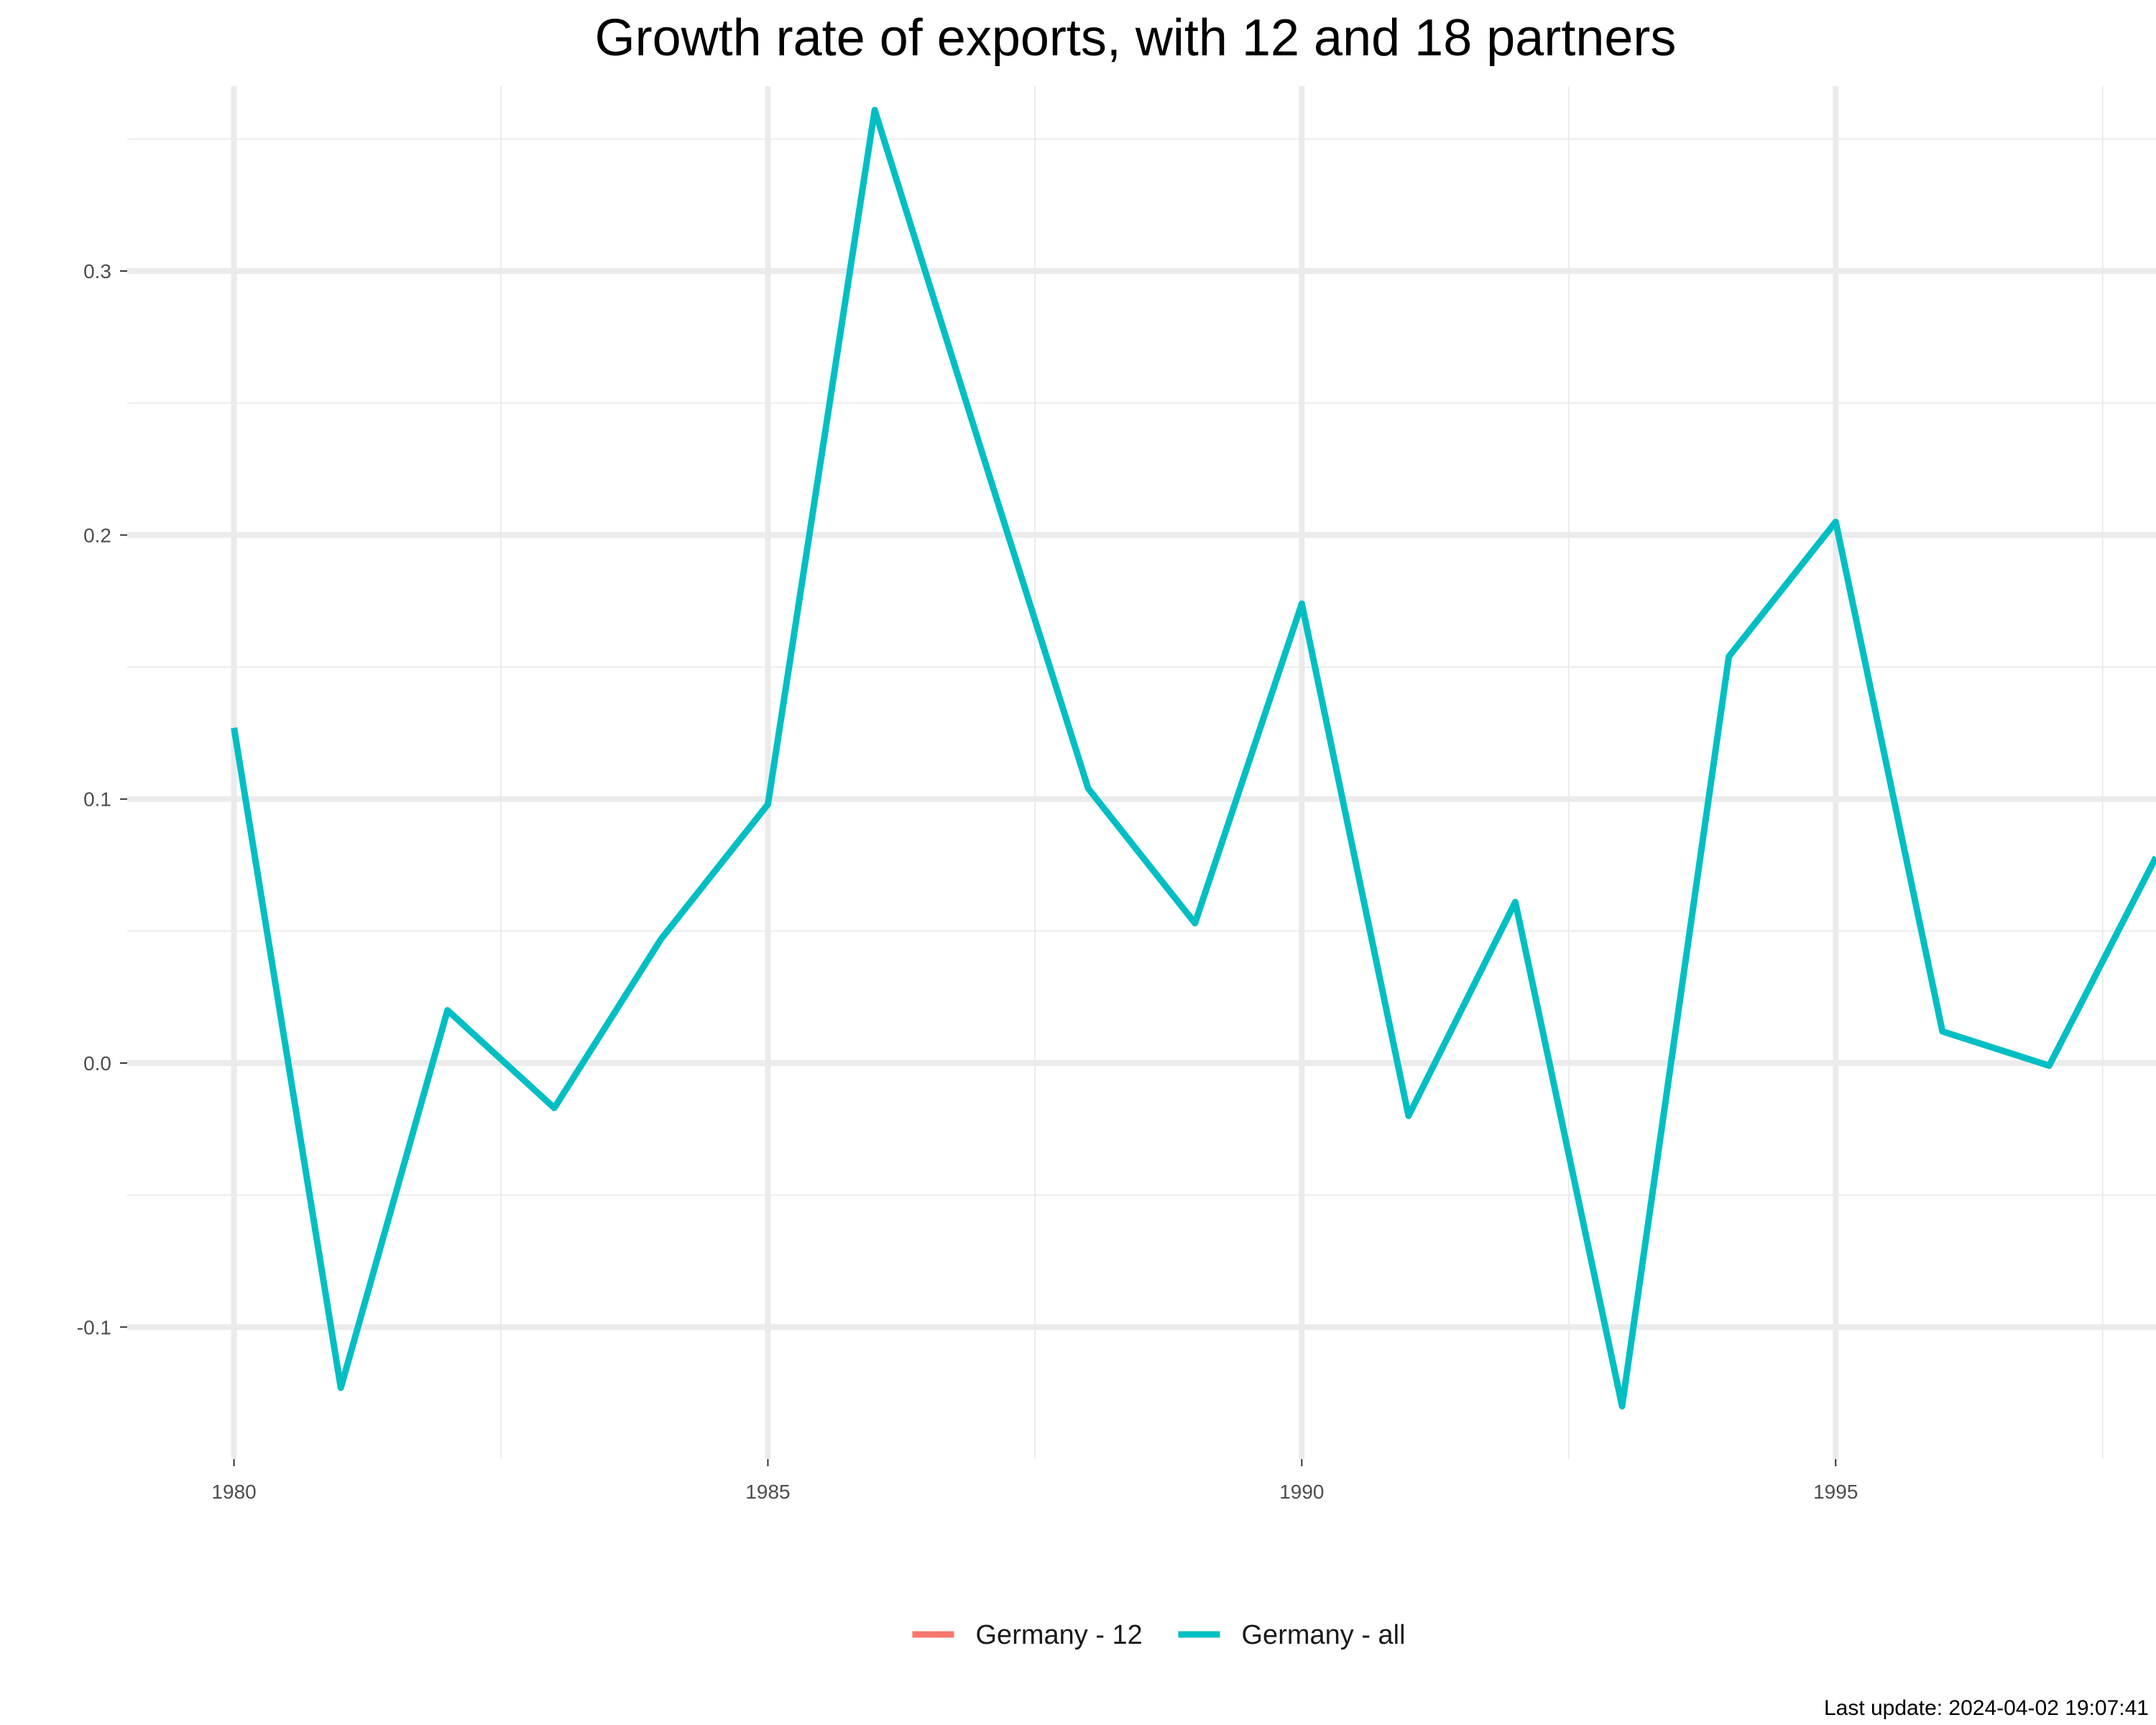  What do you see at coordinates (768, 1492) in the screenshot?
I see `x-tick-label: 1985` at bounding box center [768, 1492].